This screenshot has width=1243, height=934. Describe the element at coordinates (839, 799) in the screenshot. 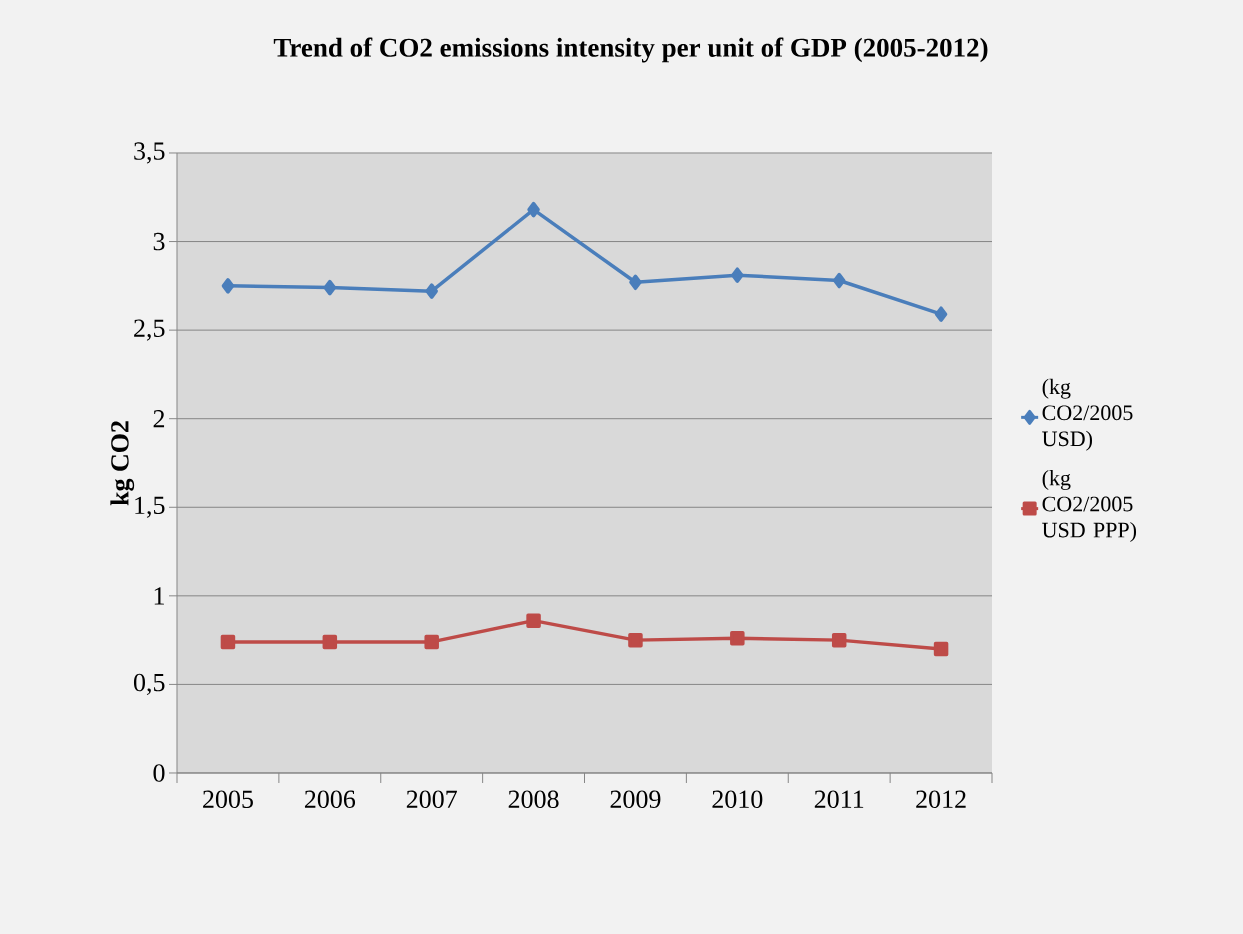

I see `x-tick-label: 2011` at that location.